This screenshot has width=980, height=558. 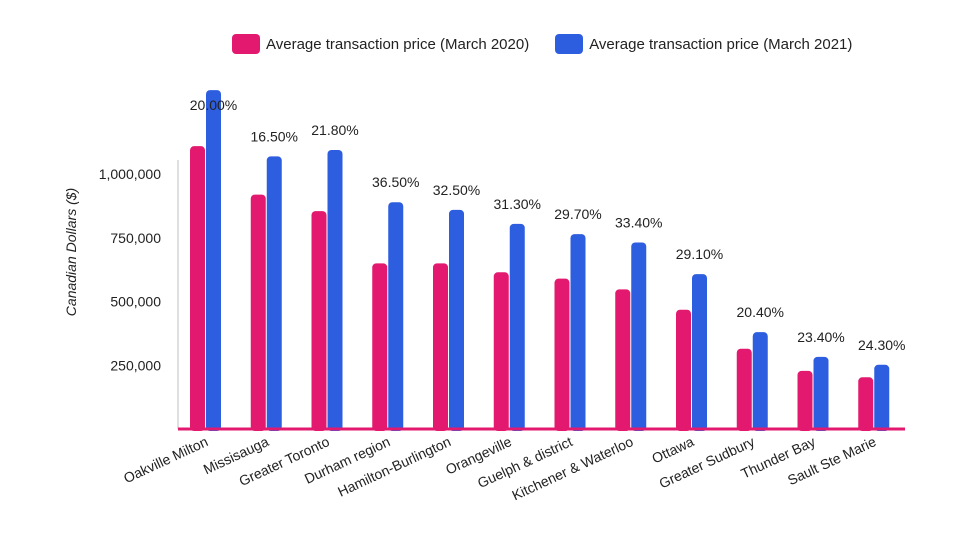 What do you see at coordinates (820, 337) in the screenshot?
I see `data-label: 23.40%` at bounding box center [820, 337].